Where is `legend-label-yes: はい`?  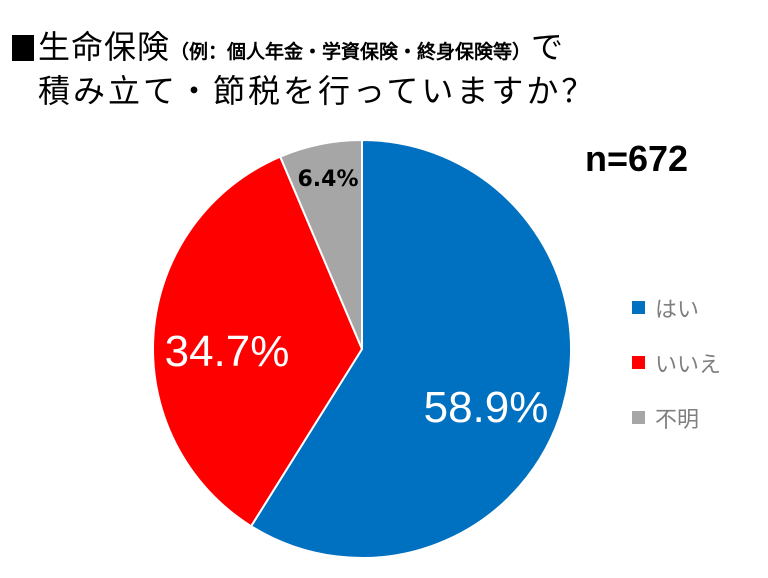 legend-label-yes: はい is located at coordinates (677, 310).